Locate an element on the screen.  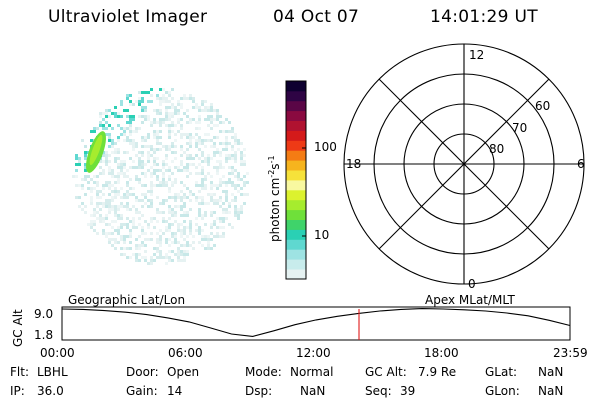
timeline-ytick-bottom: 1.8 is located at coordinates (43, 335).